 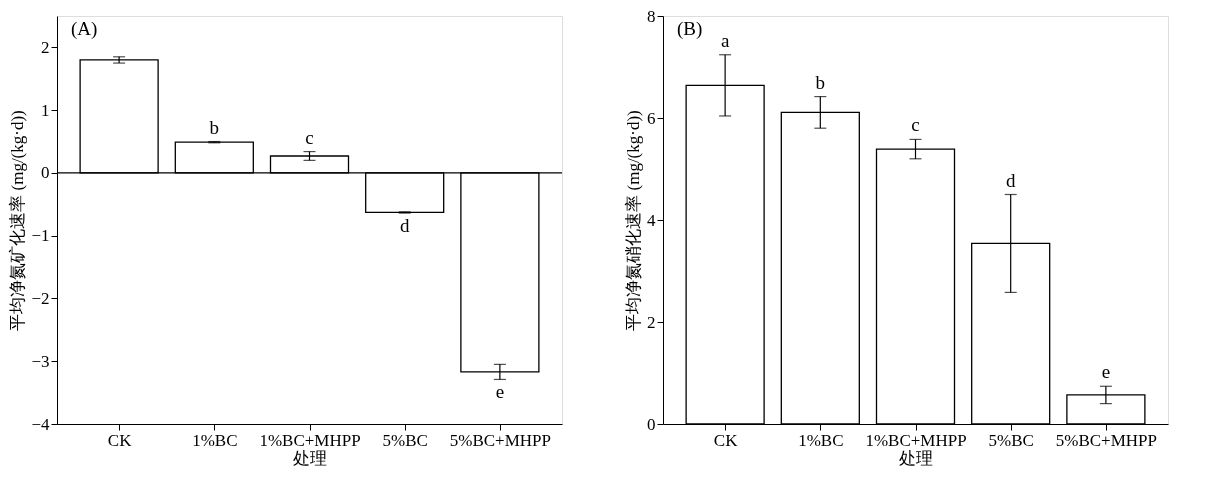 What do you see at coordinates (725, 40) in the screenshot?
I see `data-label: a` at bounding box center [725, 40].